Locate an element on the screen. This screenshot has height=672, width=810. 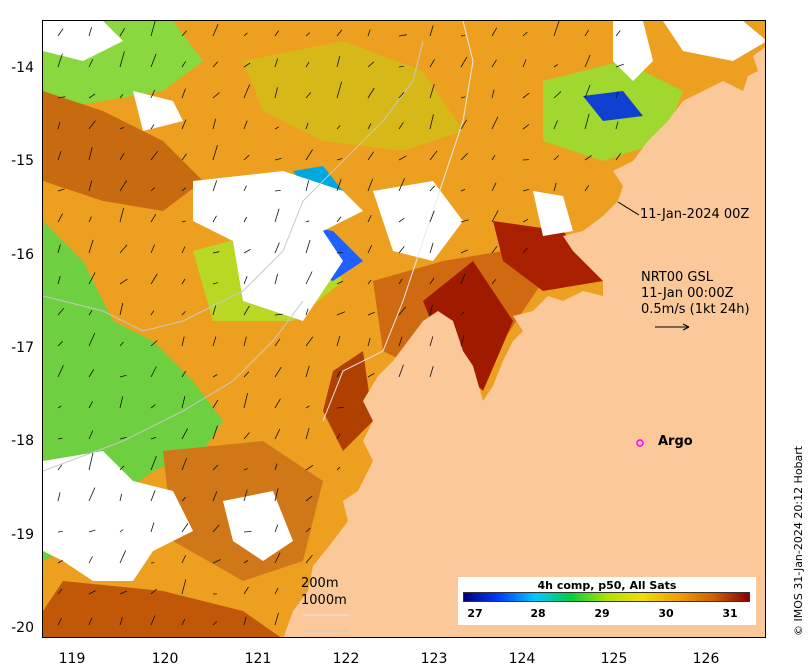
argo-label: Argo is located at coordinates (675, 441).